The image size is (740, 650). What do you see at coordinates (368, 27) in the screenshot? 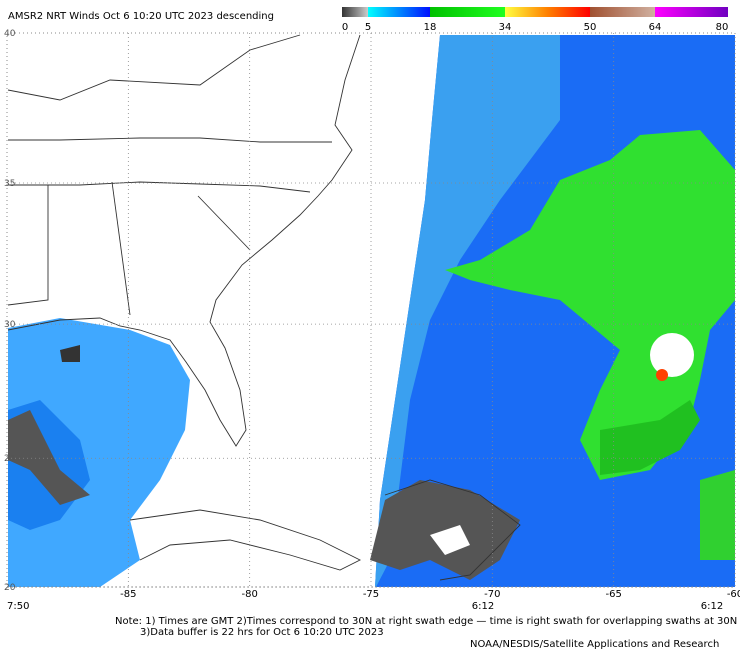
I see `colorbar-label: 5` at bounding box center [368, 27].